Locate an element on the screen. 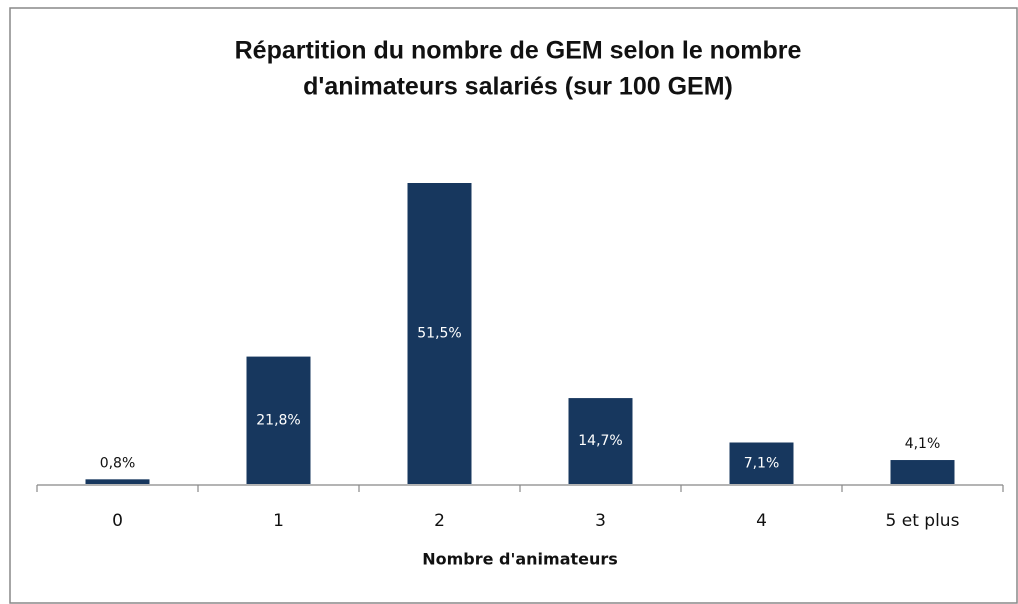 The image size is (1018, 604). data-label: 14,7% is located at coordinates (600, 441).